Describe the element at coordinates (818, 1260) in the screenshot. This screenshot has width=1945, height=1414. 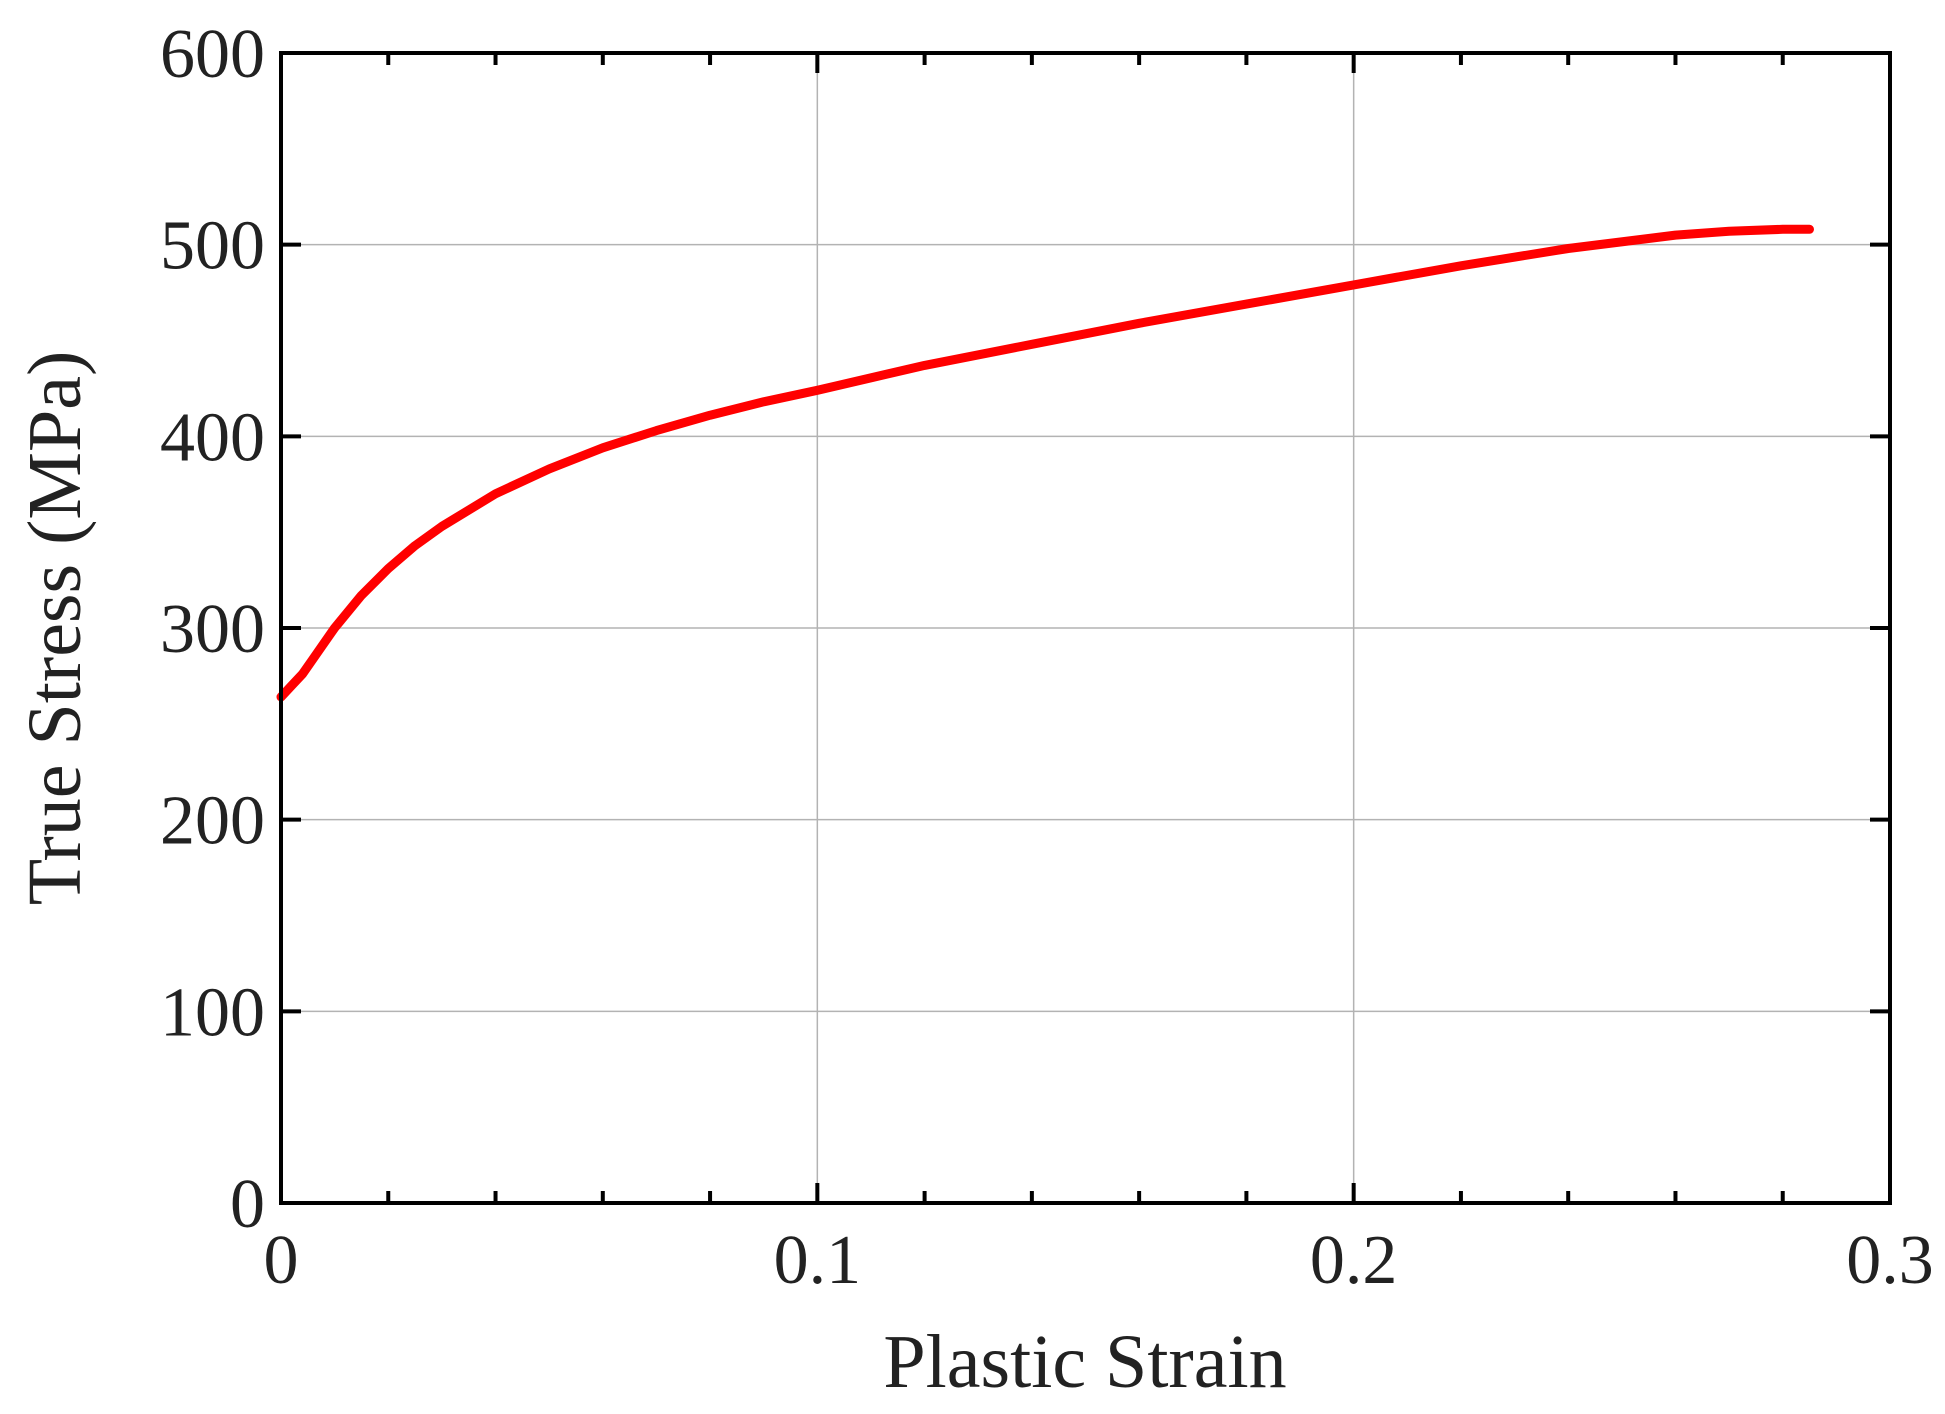
I see `x-tick-label: 0.1` at that location.